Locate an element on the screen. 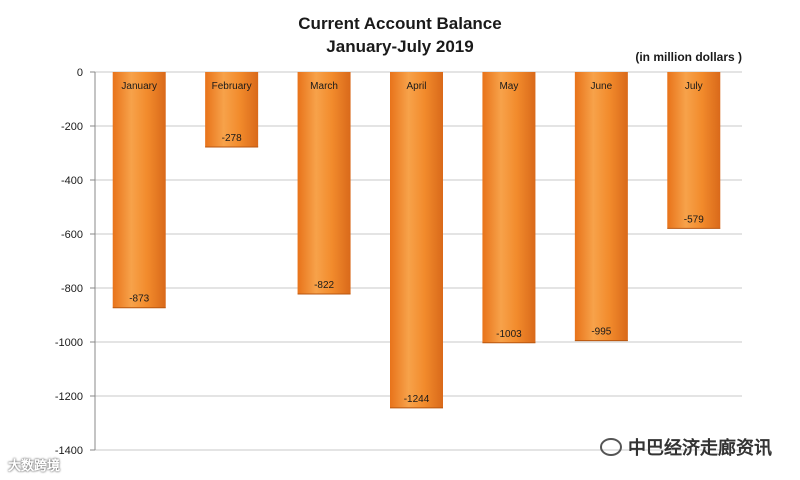 This screenshot has width=800, height=480. data-label: -1003 is located at coordinates (509, 334).